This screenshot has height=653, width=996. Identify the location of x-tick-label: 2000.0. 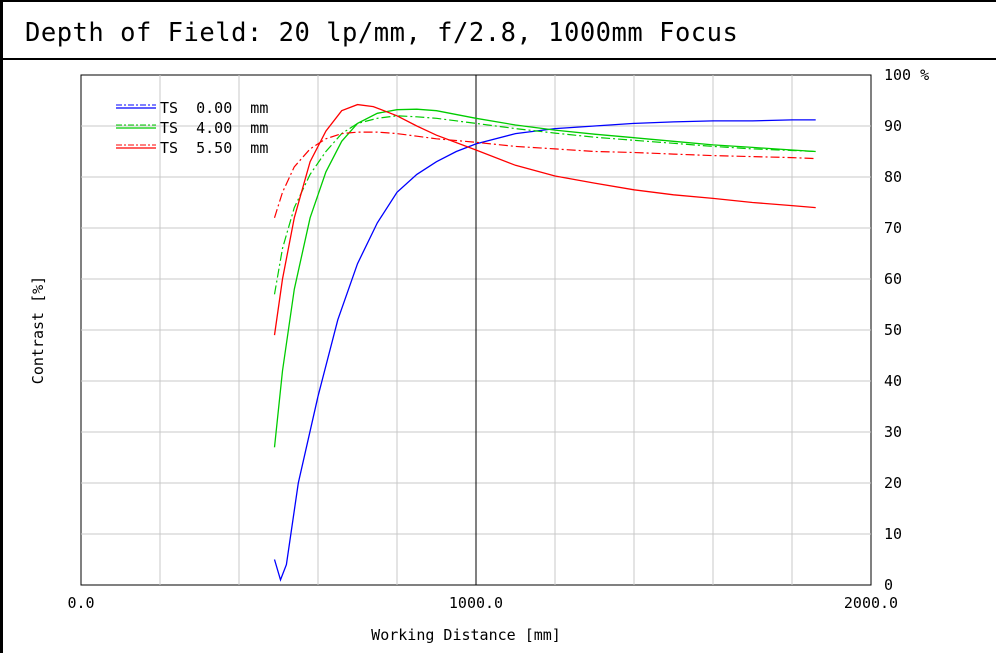
(871, 603).